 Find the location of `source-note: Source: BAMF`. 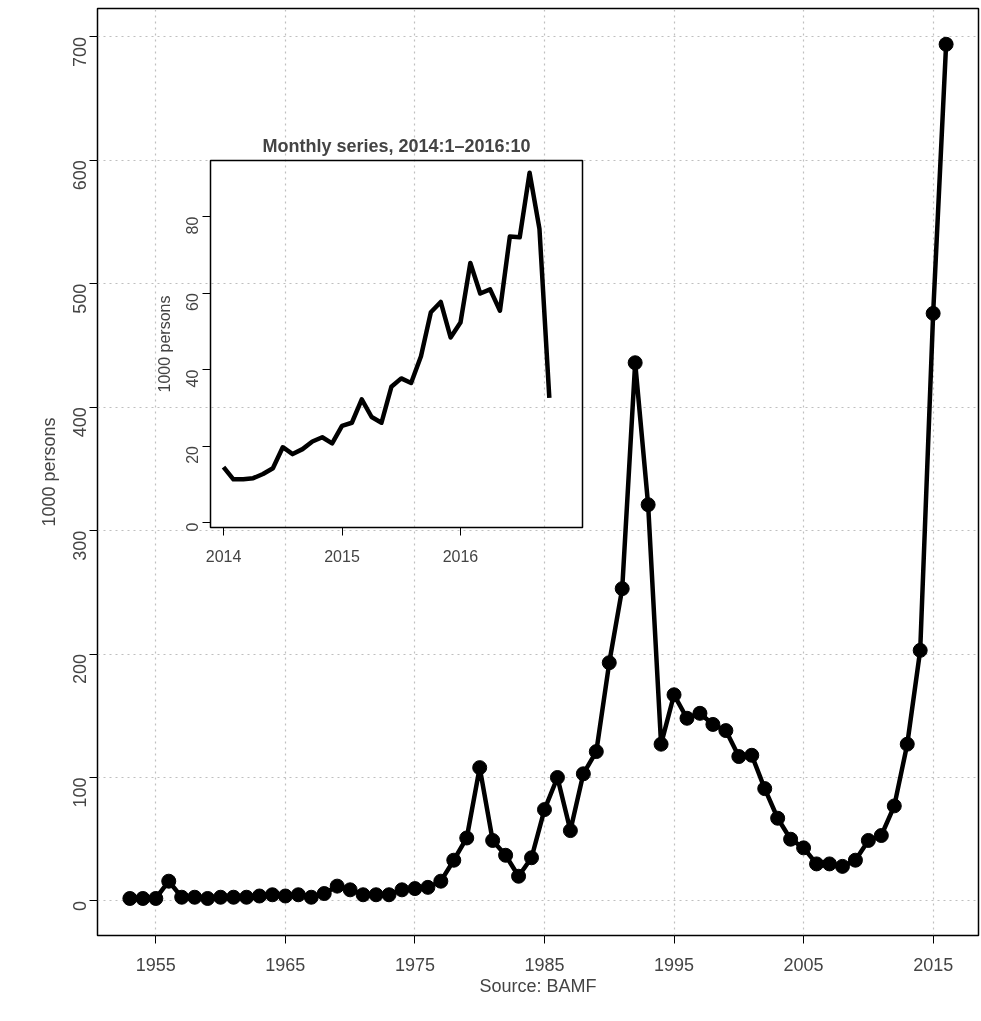

source-note: Source: BAMF is located at coordinates (538, 985).